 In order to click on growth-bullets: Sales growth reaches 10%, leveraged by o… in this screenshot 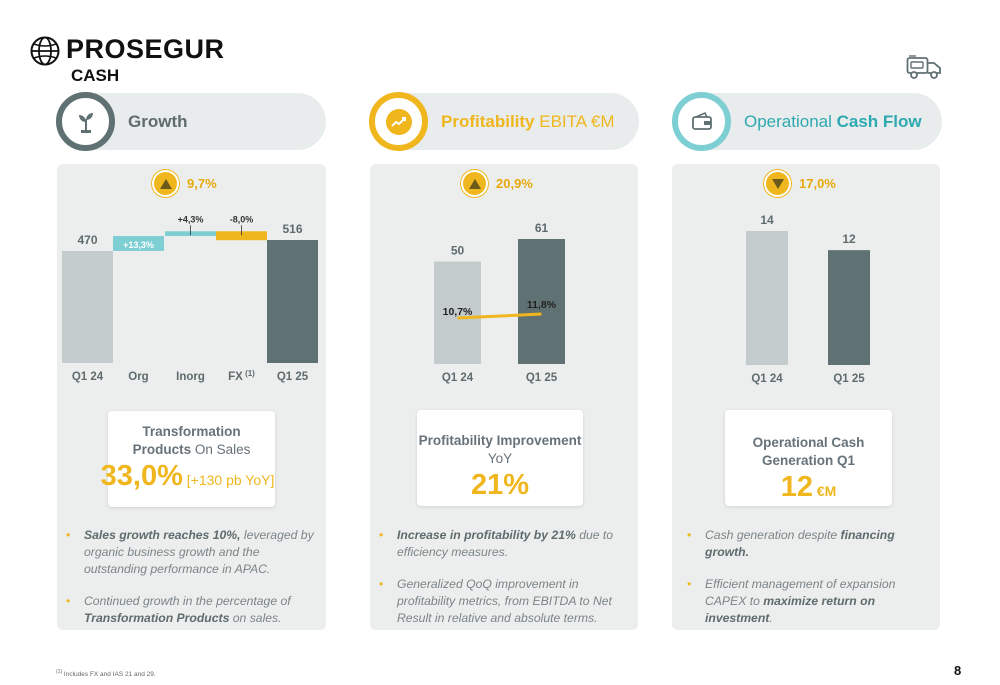, I will do `click(193, 584)`.